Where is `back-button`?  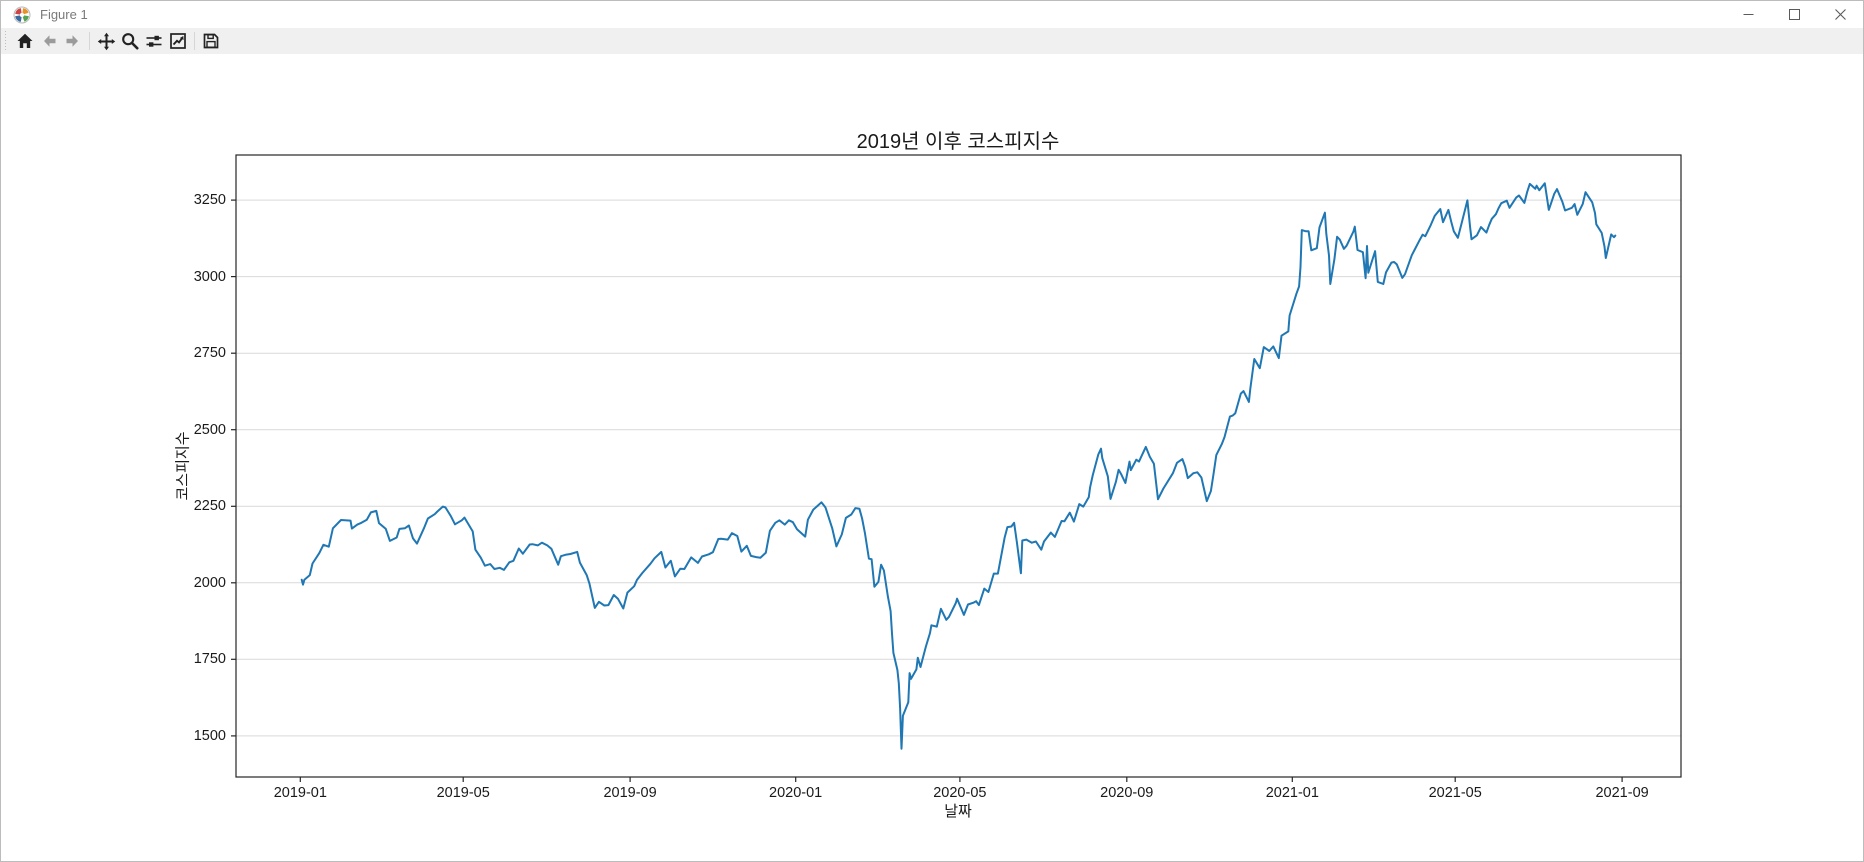
back-button is located at coordinates (49, 41).